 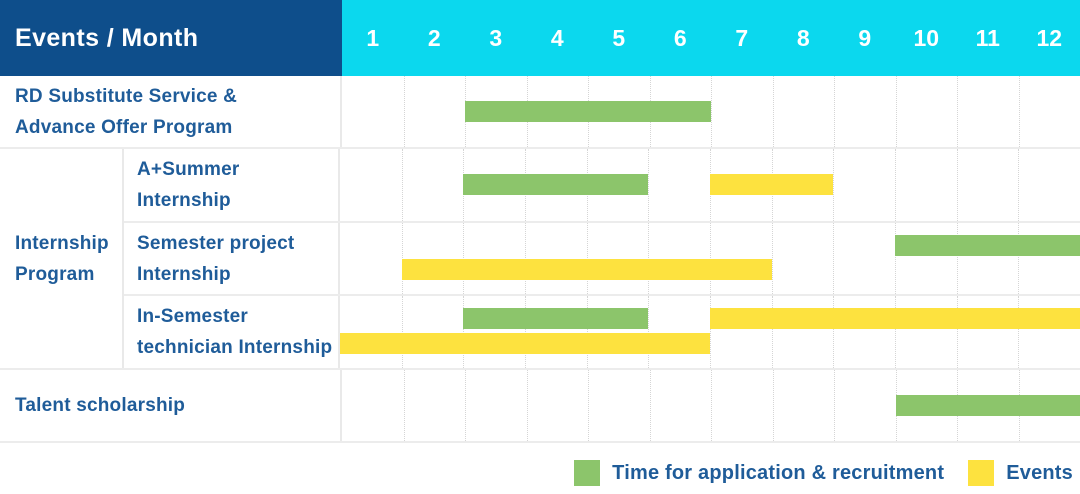 What do you see at coordinates (232, 332) in the screenshot?
I see `row-label: In-Semester technician Internship` at bounding box center [232, 332].